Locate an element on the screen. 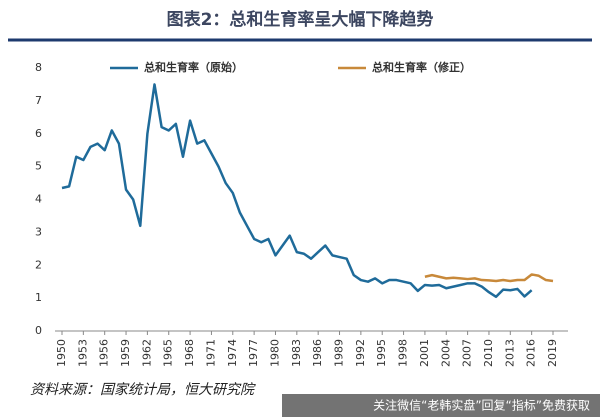 The height and width of the screenshot is (417, 600). x-tick-label: 1953 is located at coordinates (82, 353).